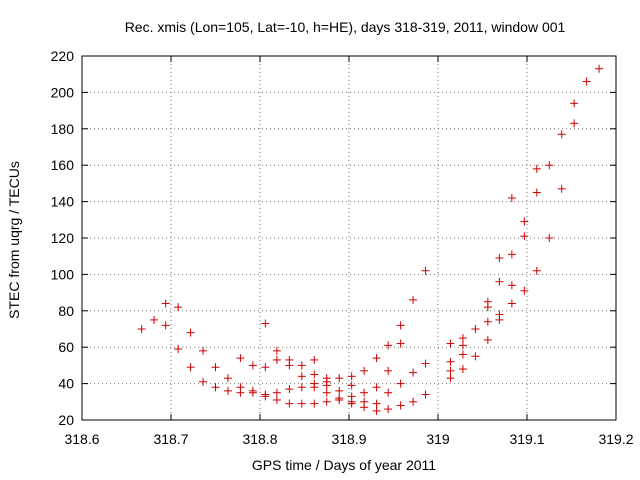 This screenshot has height=480, width=640. I want to click on x-axis-label: GPS time / Days of year 2011, so click(344, 465).